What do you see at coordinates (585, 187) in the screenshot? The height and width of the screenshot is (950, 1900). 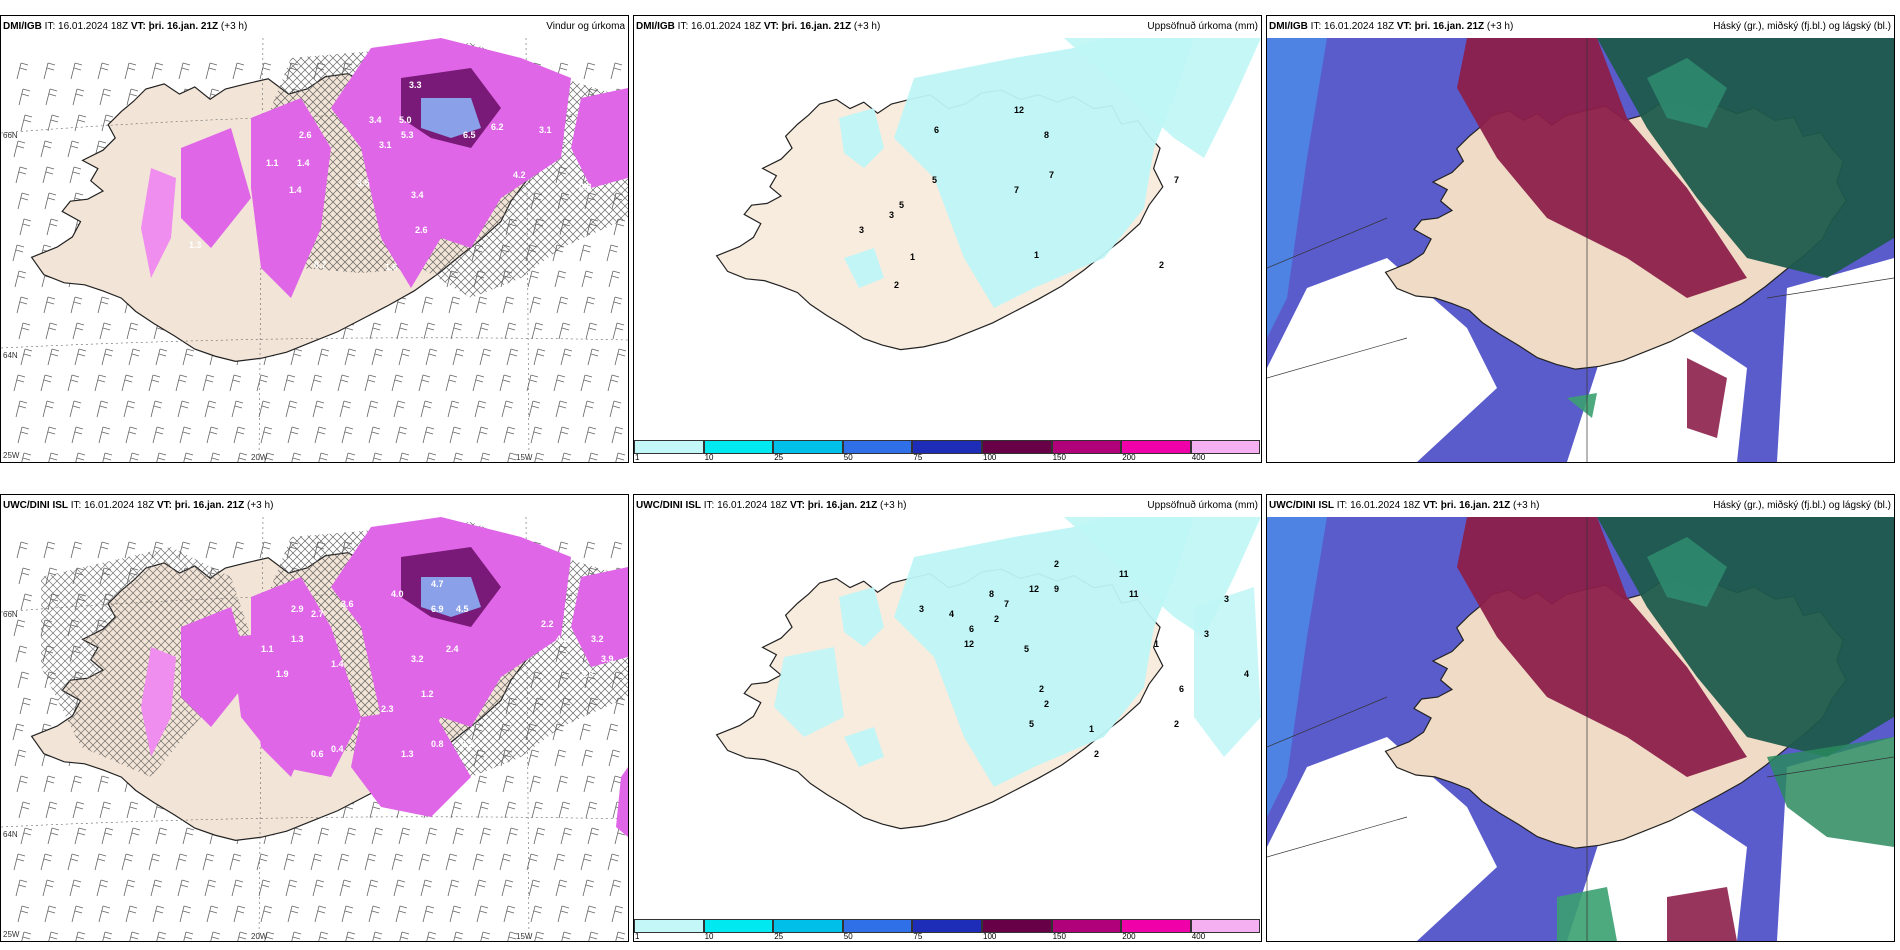 I see `precip-value: 0.8` at bounding box center [585, 187].